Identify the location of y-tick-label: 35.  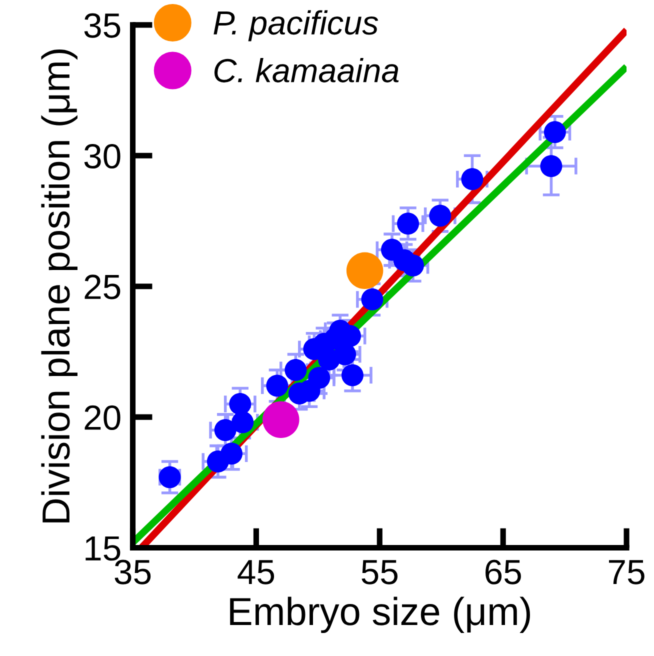
(102, 25).